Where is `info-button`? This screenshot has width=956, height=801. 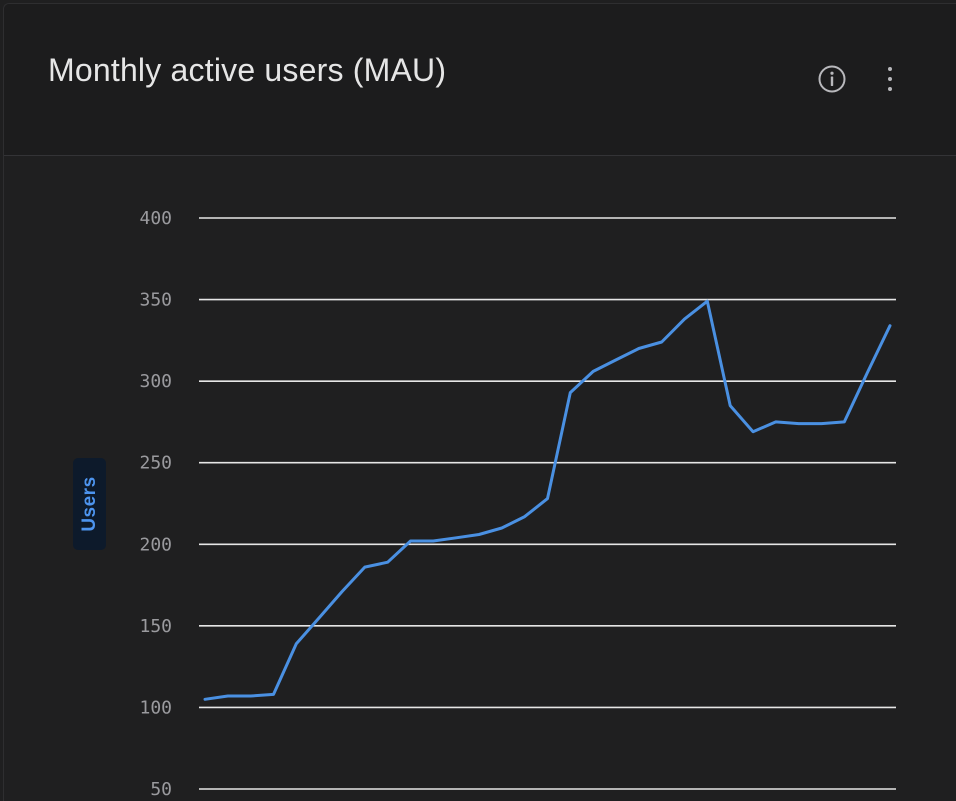 info-button is located at coordinates (832, 79).